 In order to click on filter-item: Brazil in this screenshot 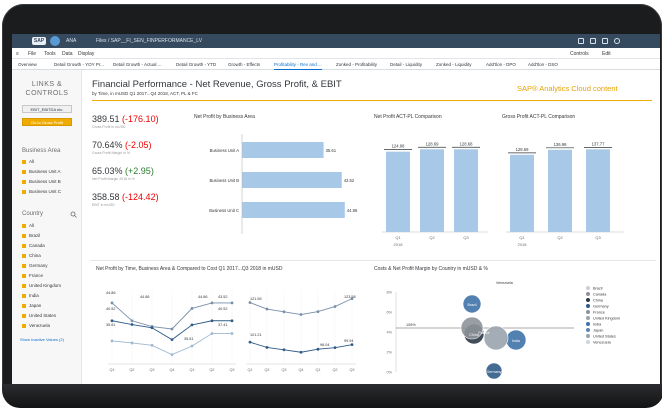, I will do `click(31, 236)`.